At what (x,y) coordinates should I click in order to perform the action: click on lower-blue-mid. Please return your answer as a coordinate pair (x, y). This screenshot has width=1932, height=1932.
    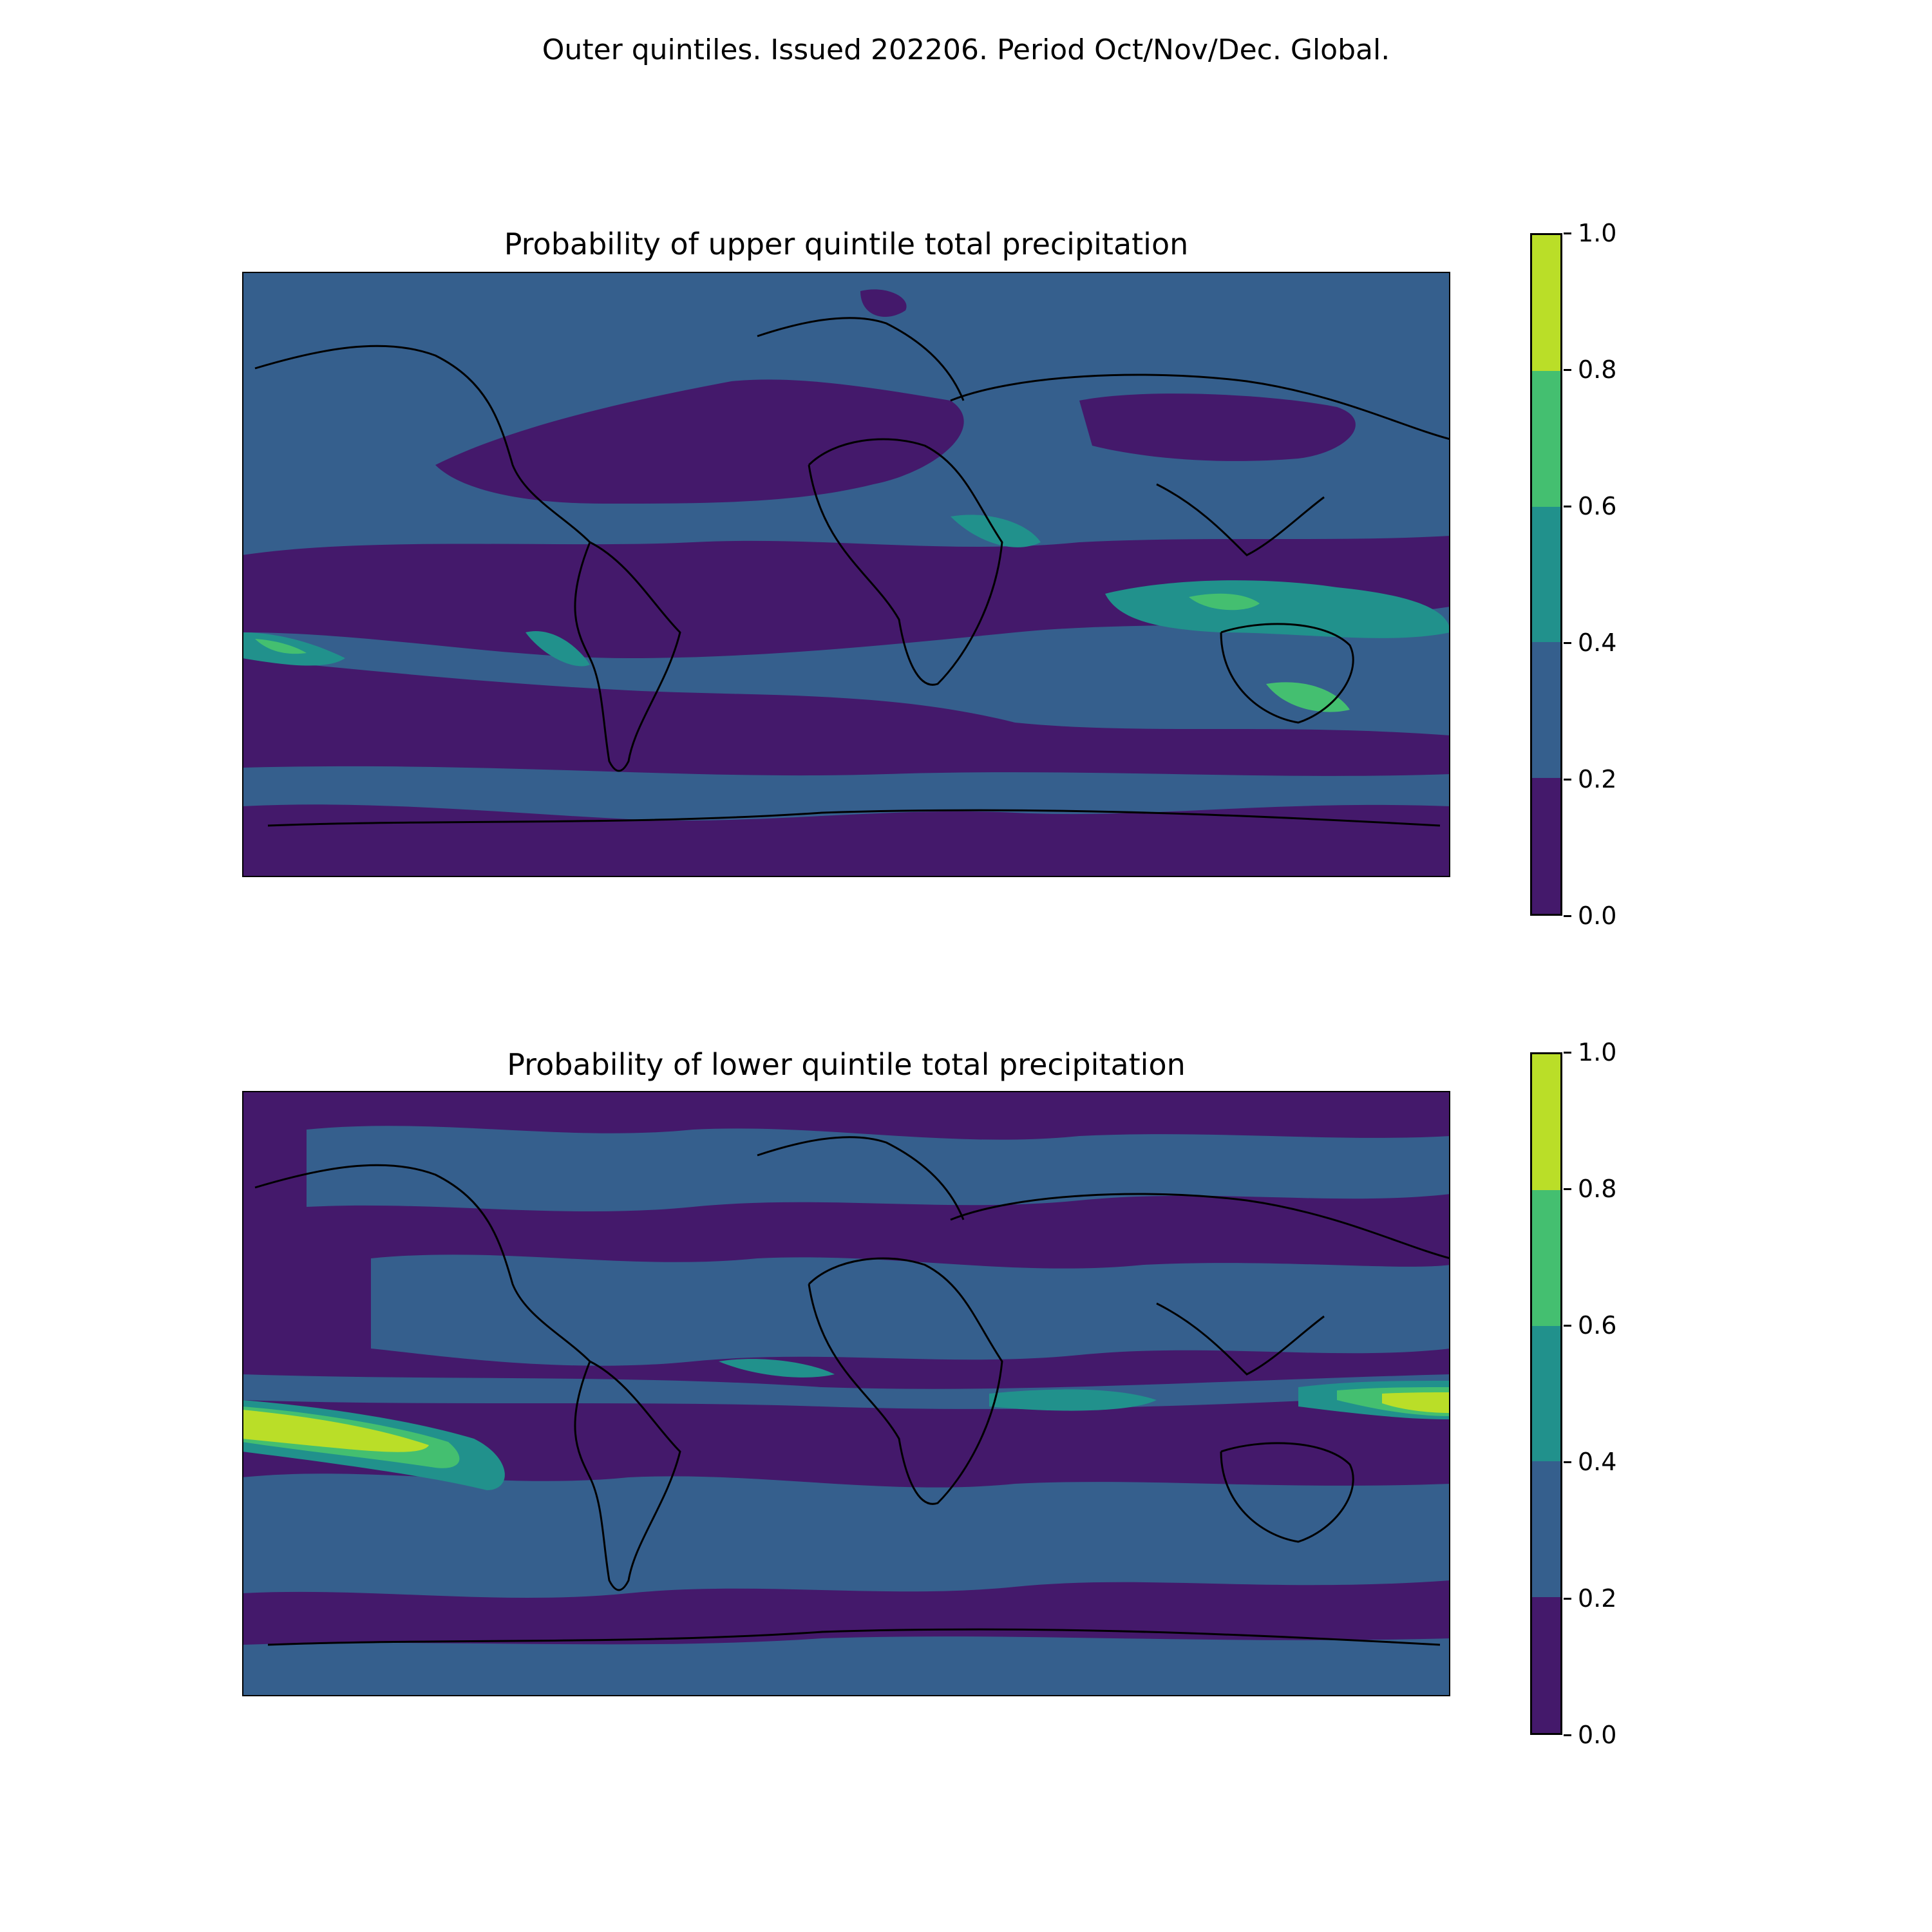
    Looking at the image, I should click on (910, 1310).